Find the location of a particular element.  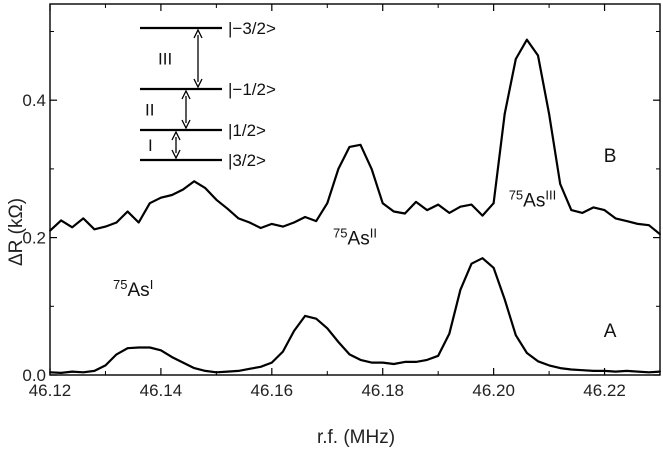

trace-label: B is located at coordinates (610, 156).